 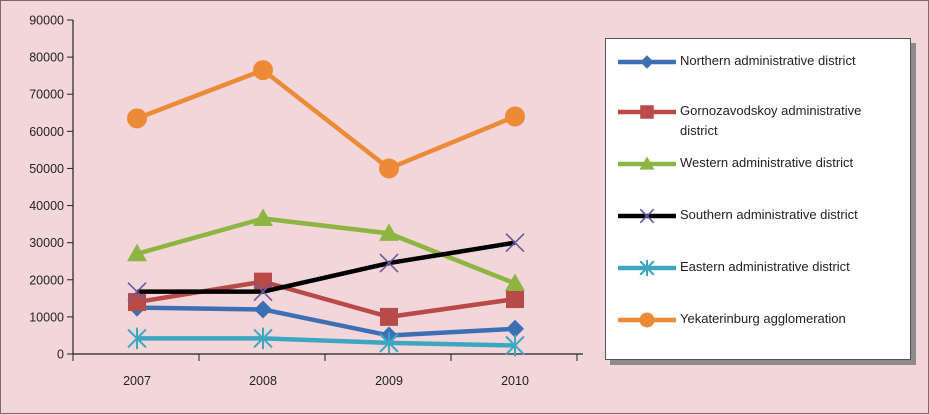 What do you see at coordinates (137, 381) in the screenshot?
I see `x-tick-label: 2007` at bounding box center [137, 381].